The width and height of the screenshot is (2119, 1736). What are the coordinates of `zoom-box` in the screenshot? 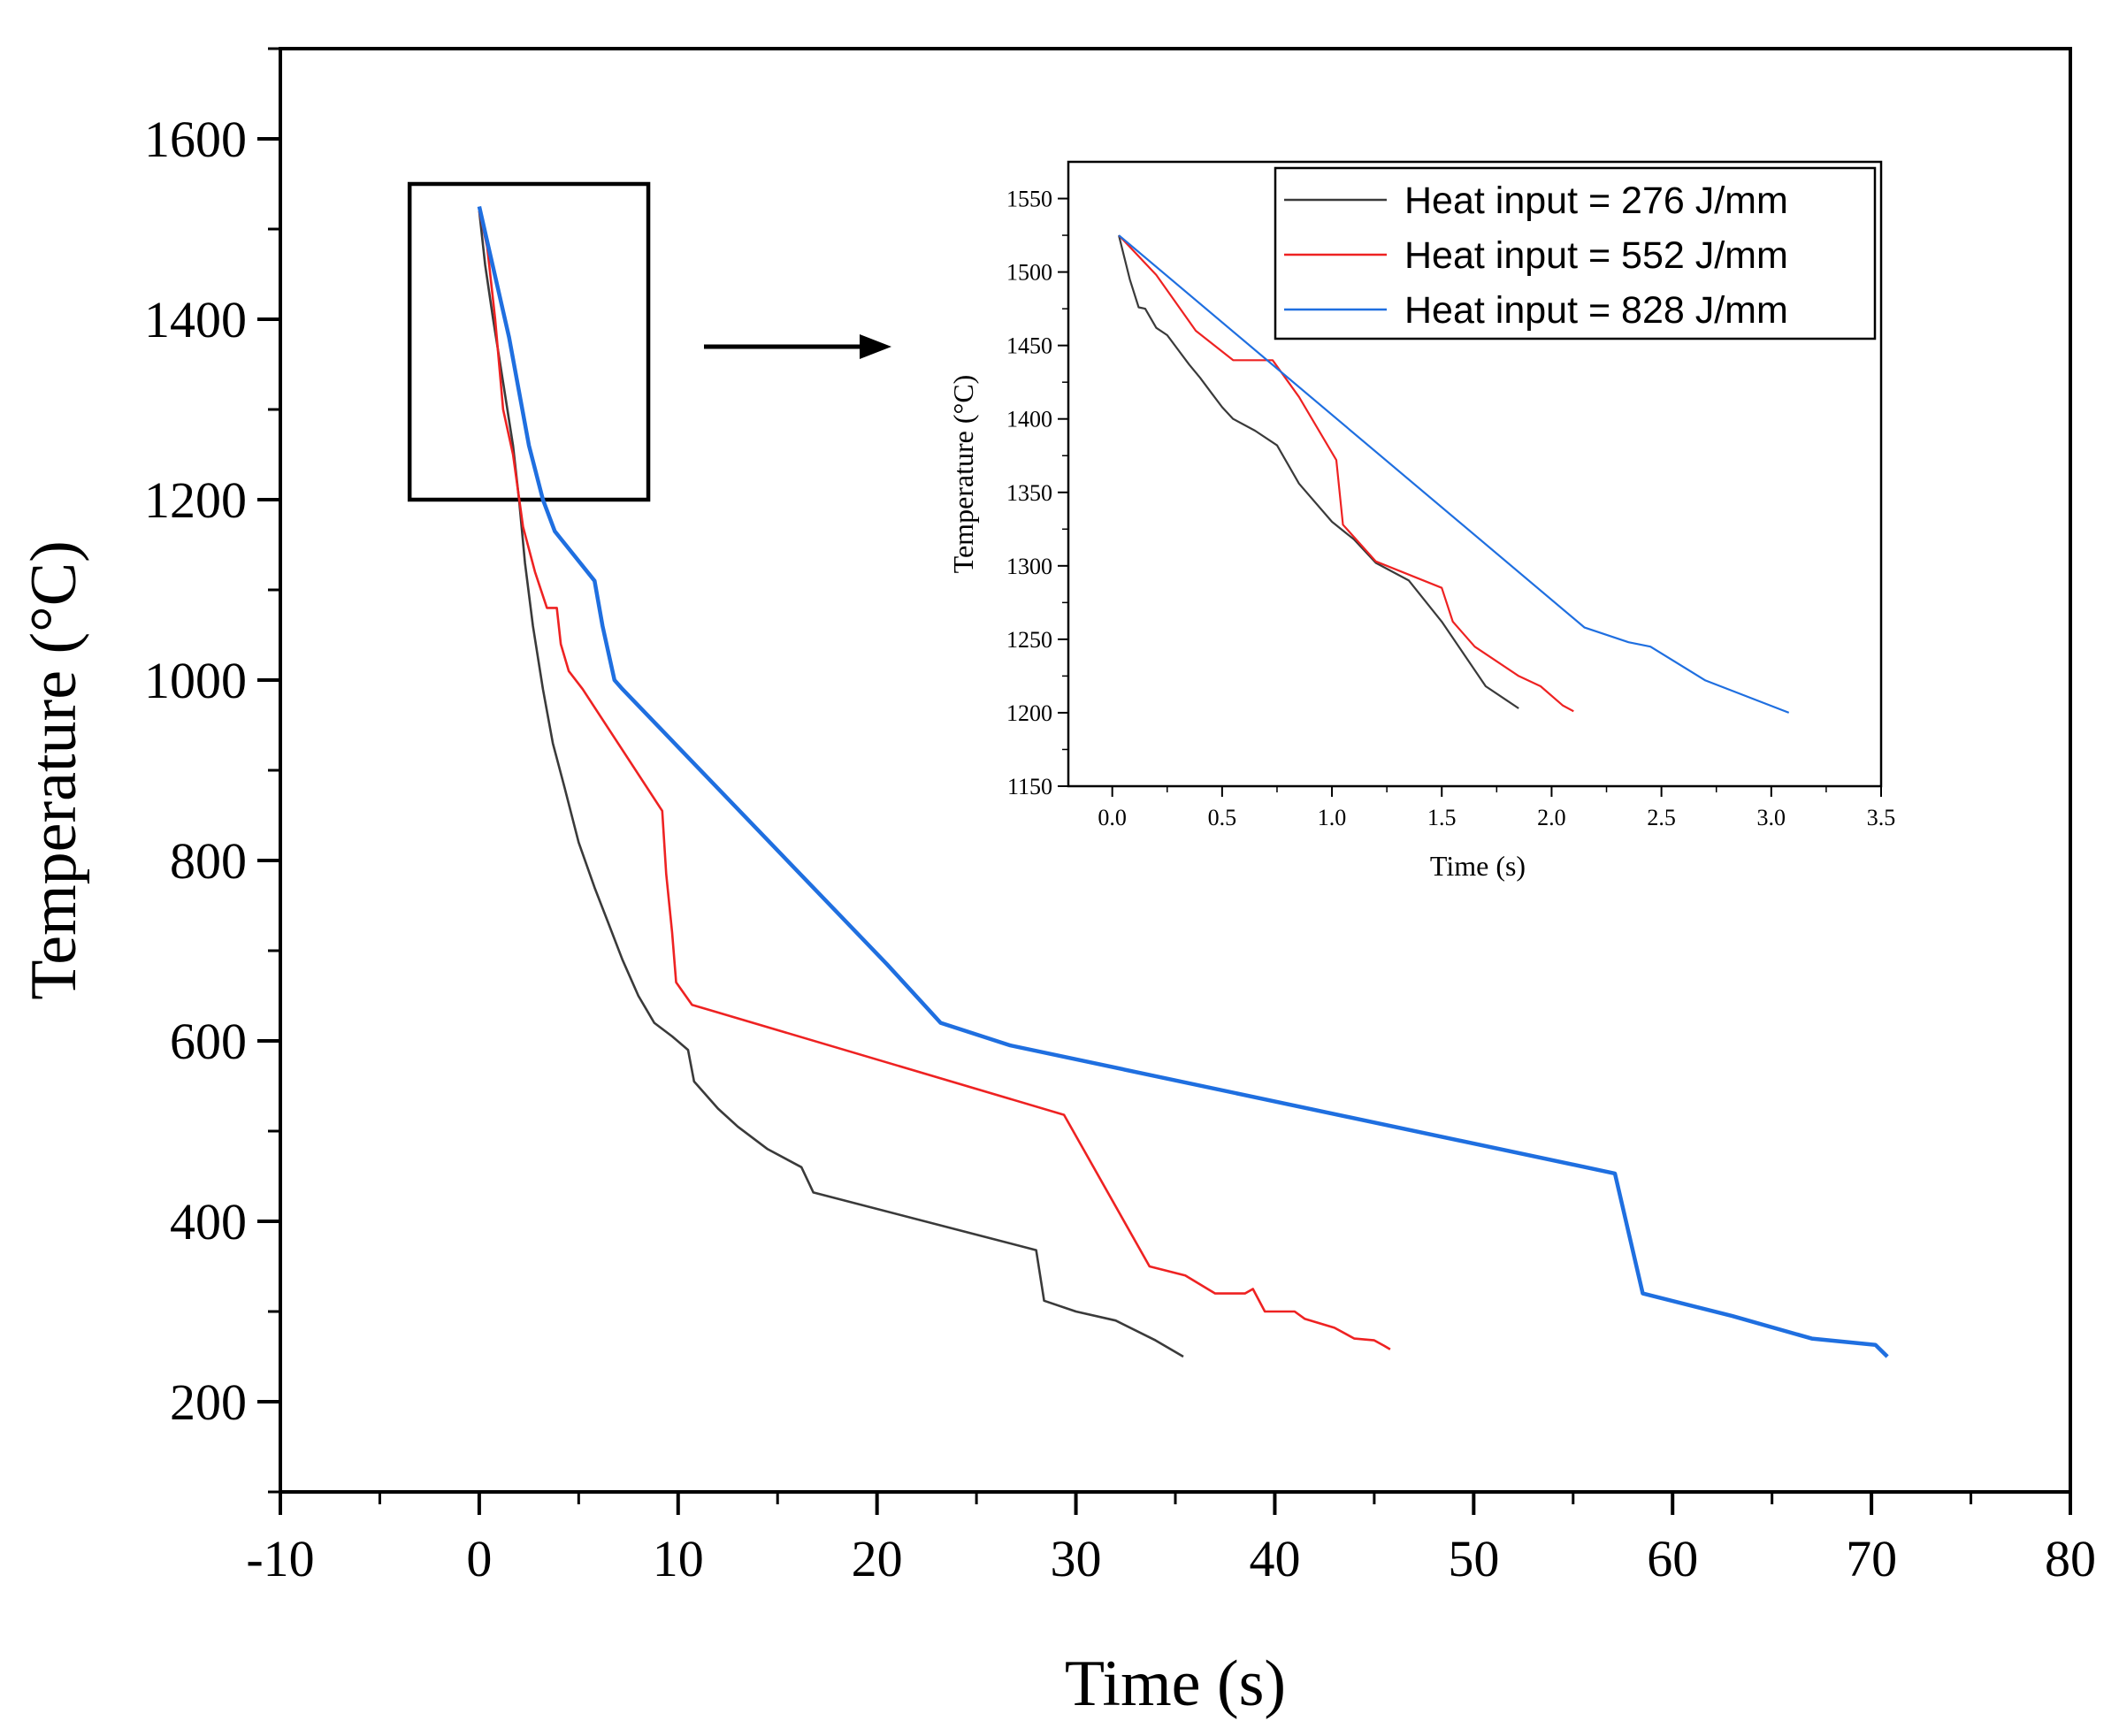 It's located at (529, 341).